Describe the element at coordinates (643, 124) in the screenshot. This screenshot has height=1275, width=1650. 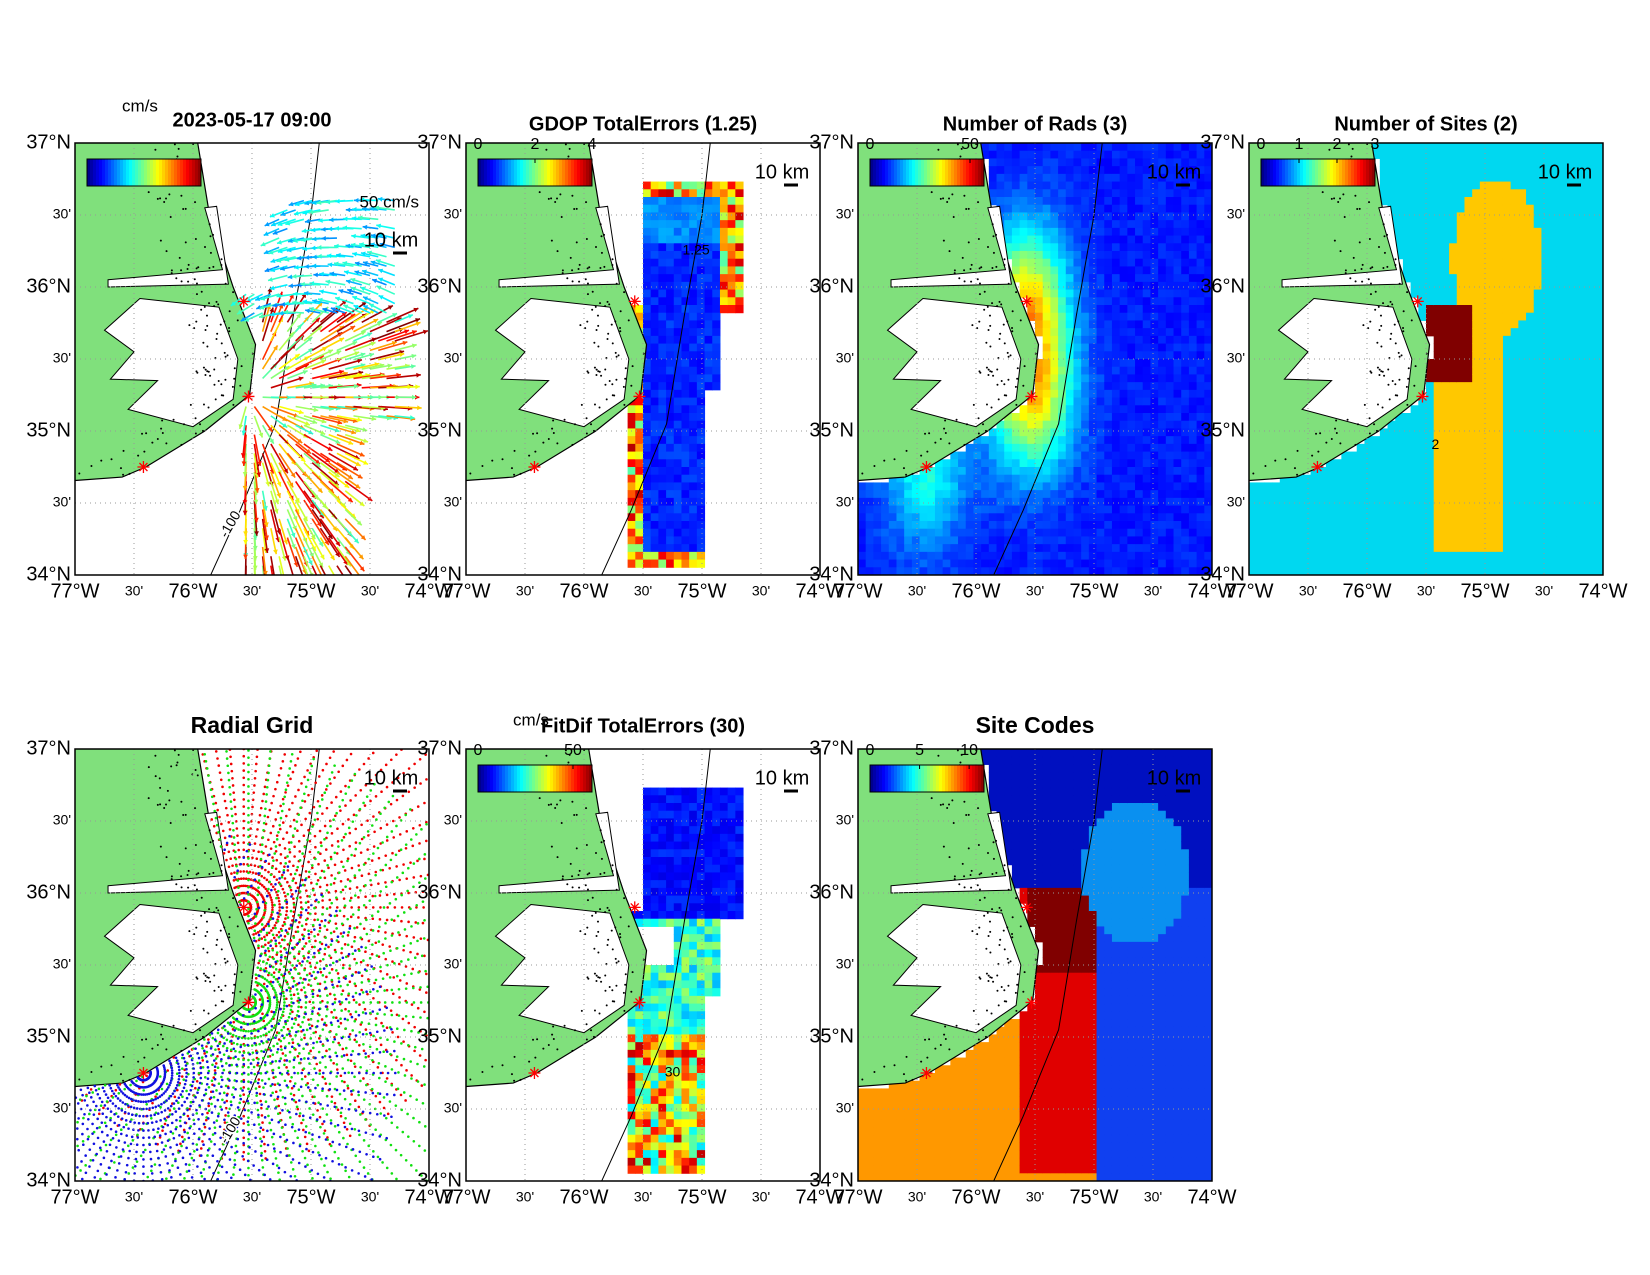
I see `panel-title: GDOP TotalErrors (1.25)` at that location.